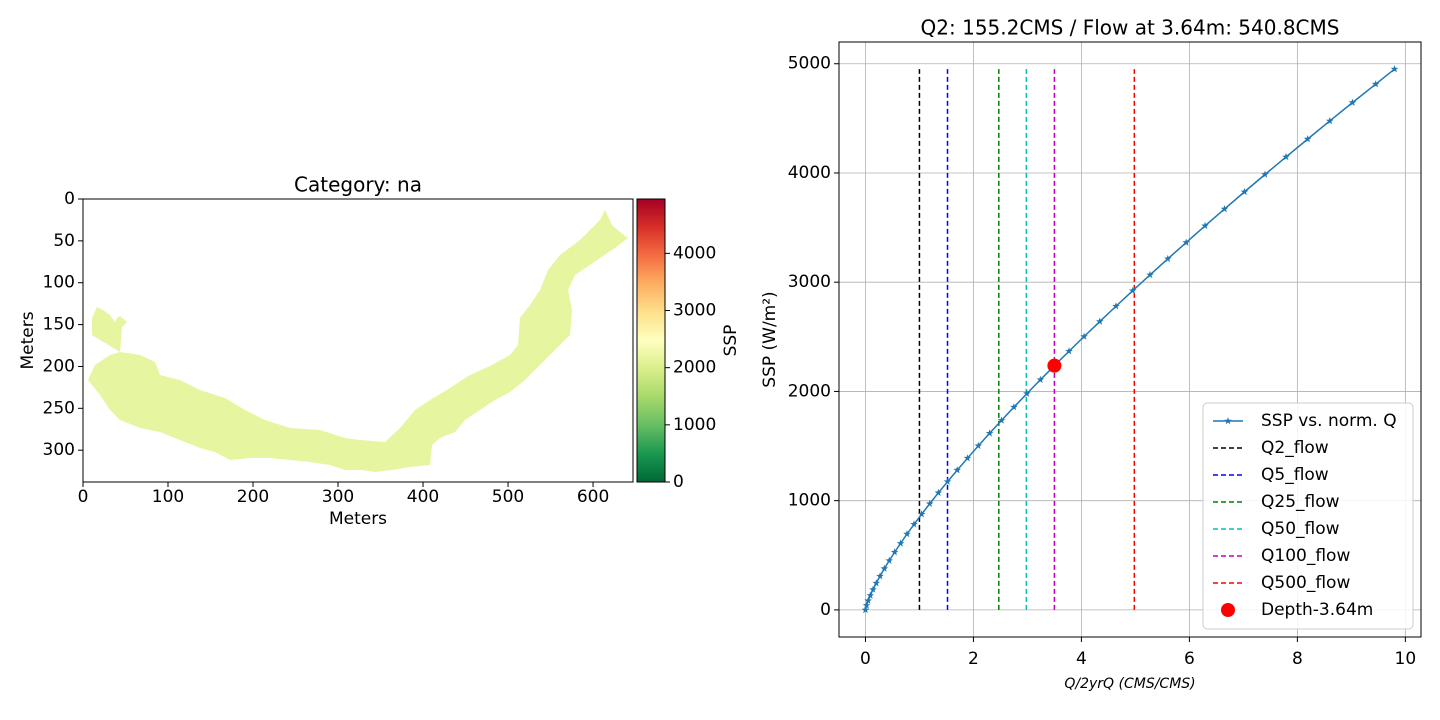  Describe the element at coordinates (1189, 659) in the screenshot. I see `x-tick-label: 6` at that location.